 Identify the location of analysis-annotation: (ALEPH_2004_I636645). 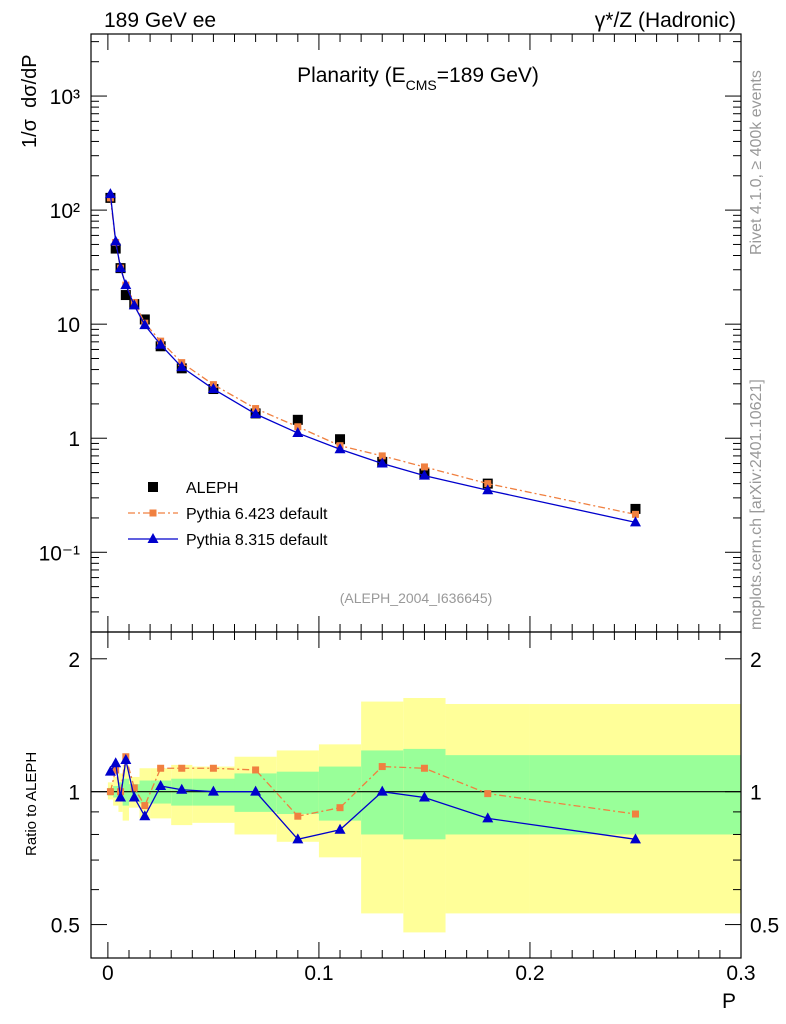
(416, 598).